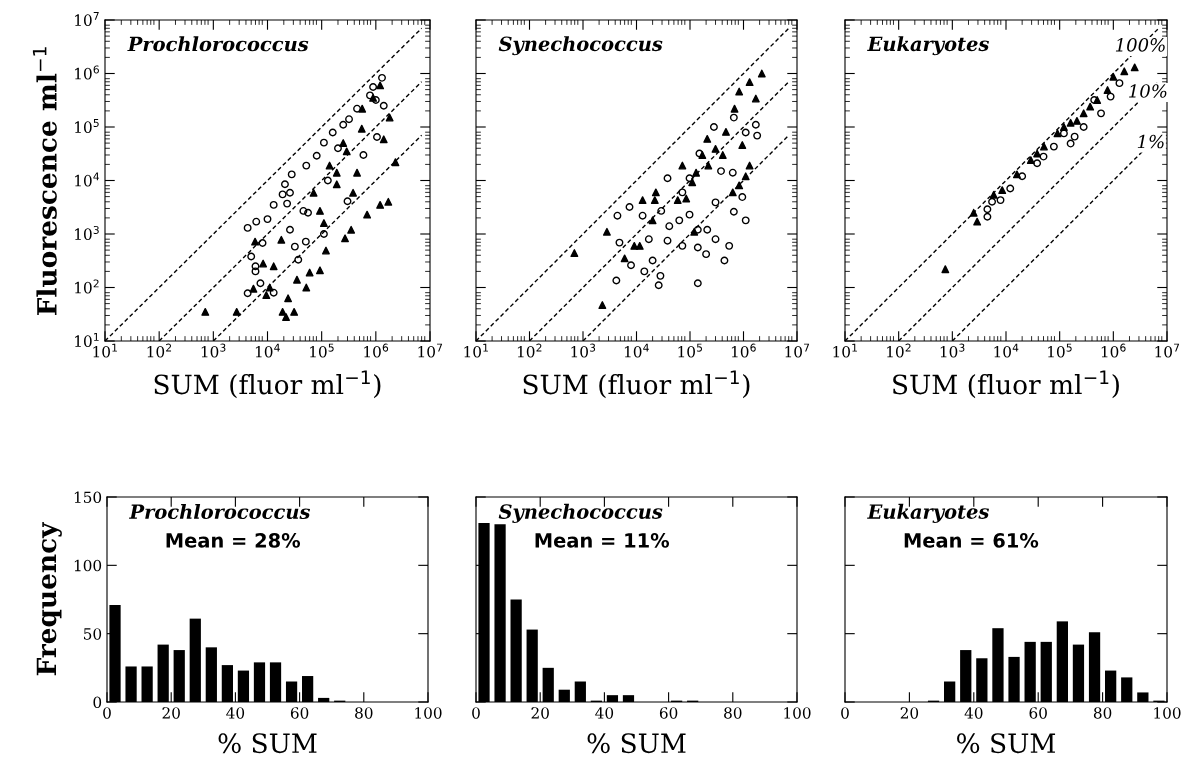  What do you see at coordinates (971, 540) in the screenshot?
I see `annotation: Mean = 61%` at bounding box center [971, 540].